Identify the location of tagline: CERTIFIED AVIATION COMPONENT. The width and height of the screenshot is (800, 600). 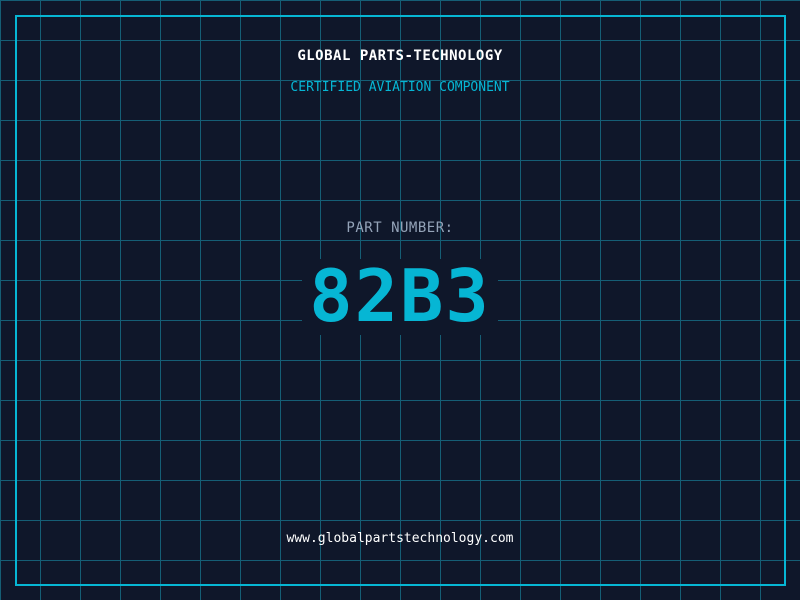
(400, 87).